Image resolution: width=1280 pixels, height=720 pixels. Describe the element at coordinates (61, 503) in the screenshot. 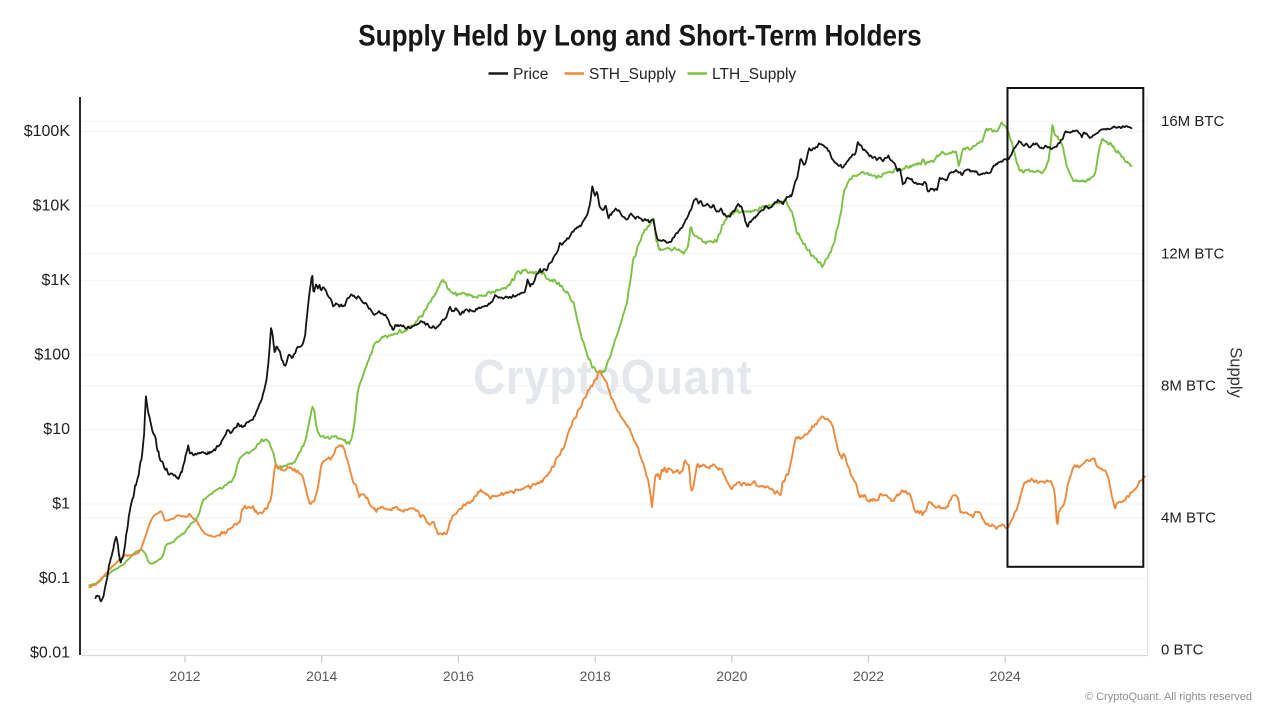

I see `svg-text: $1` at that location.